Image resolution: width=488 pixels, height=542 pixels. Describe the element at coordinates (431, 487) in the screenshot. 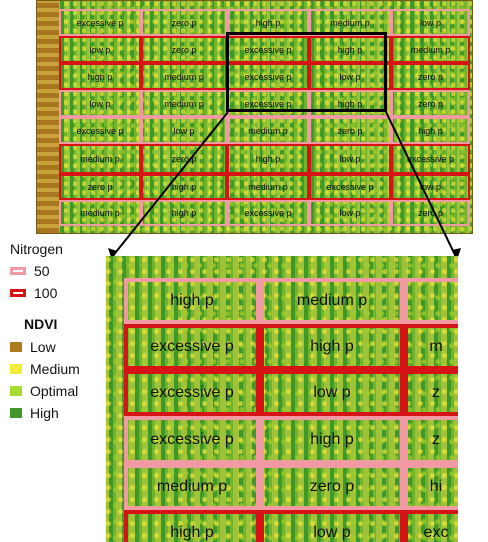

I see `inset-plot: hi` at that location.